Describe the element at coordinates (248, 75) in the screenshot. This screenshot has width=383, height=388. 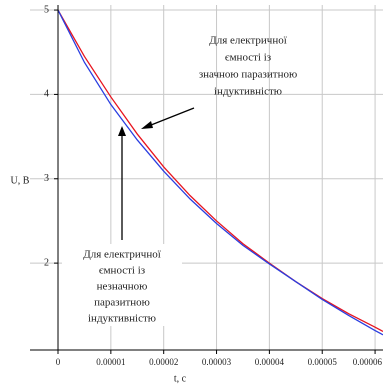
I see `annotation-text: значною паразитною` at that location.